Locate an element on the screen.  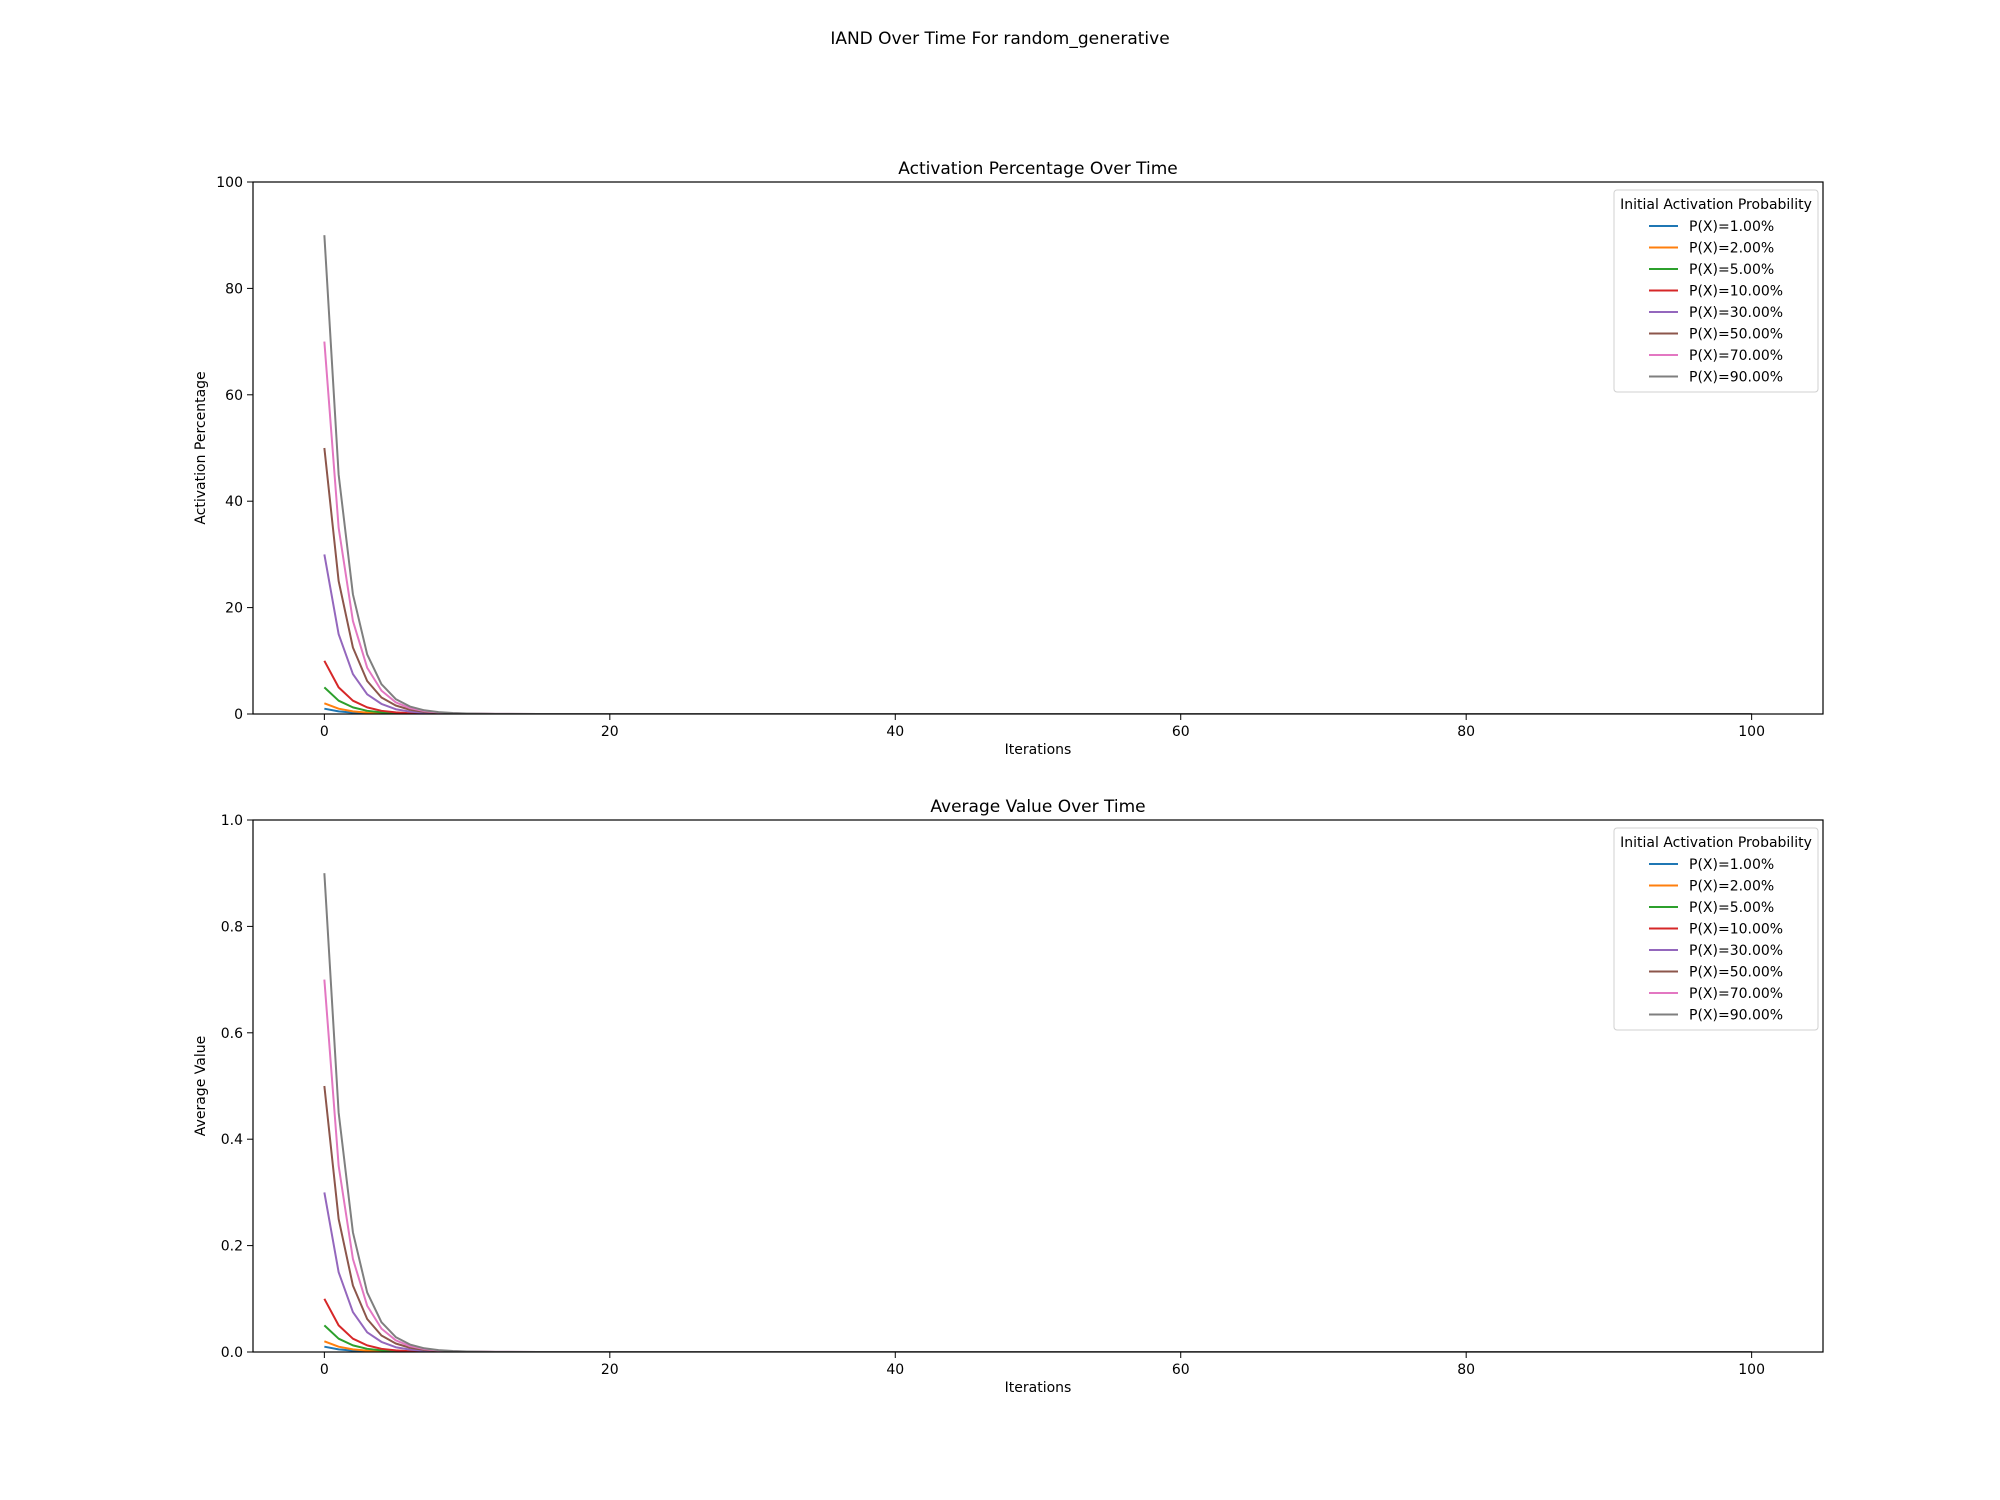
y-axis-label: Activation Percentage is located at coordinates (201, 447).